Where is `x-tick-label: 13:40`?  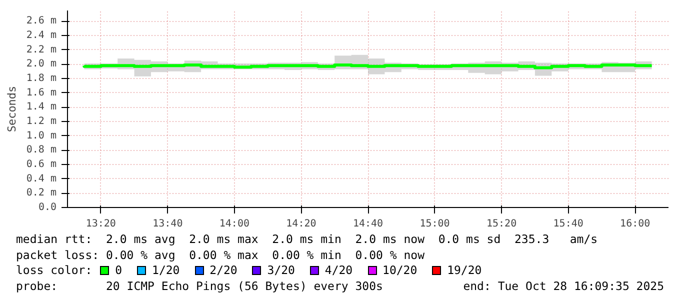
x-tick-label: 13:40 is located at coordinates (167, 224).